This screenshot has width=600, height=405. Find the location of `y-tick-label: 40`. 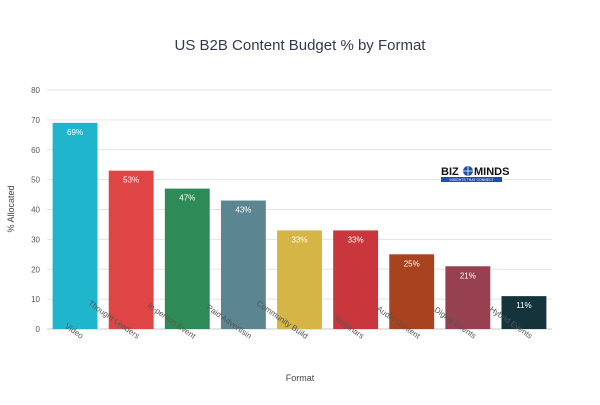

y-tick-label: 40 is located at coordinates (35, 210).